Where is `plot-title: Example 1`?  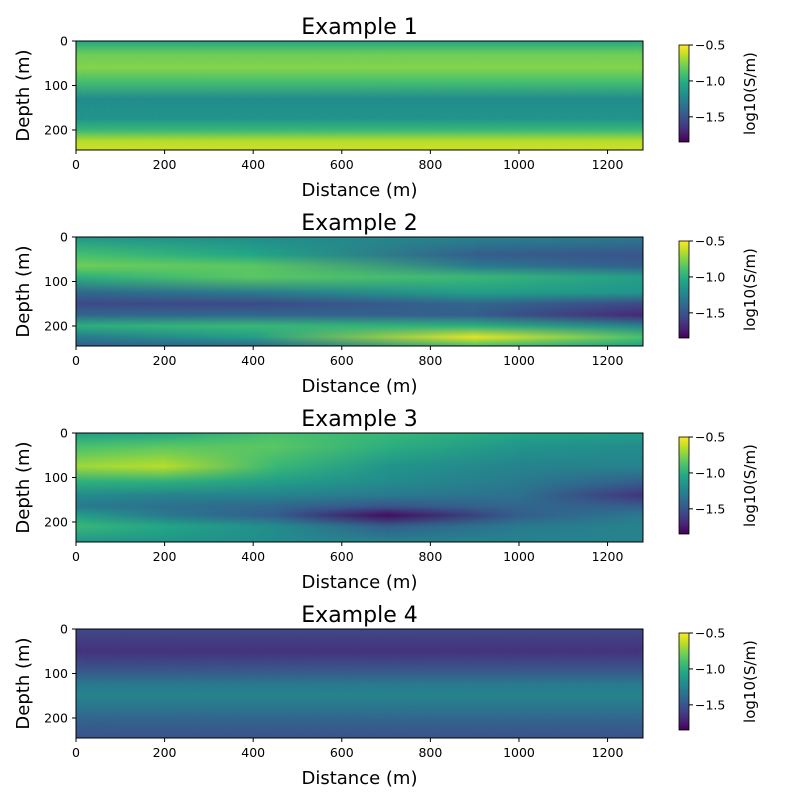 plot-title: Example 1 is located at coordinates (359, 27).